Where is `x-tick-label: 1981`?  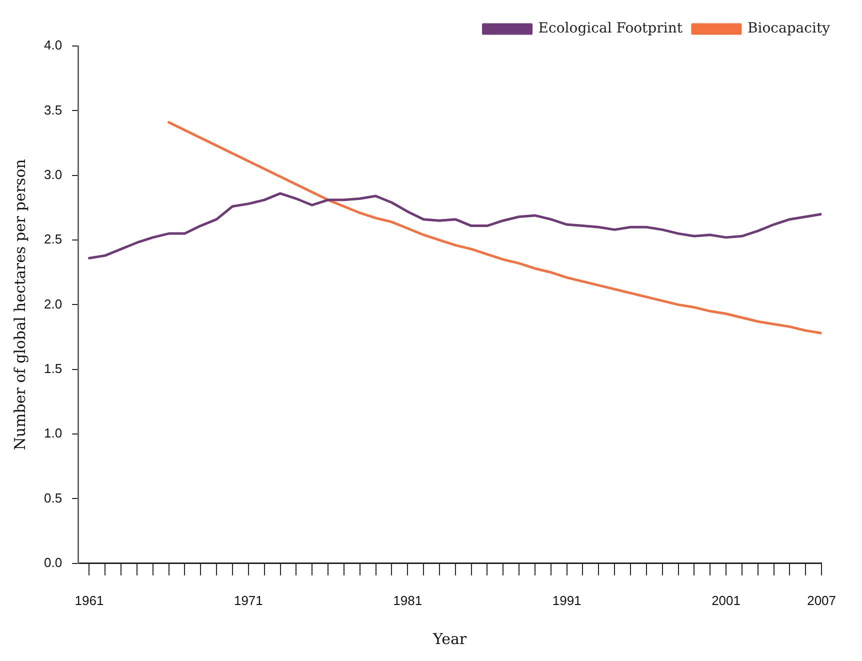
x-tick-label: 1981 is located at coordinates (407, 600).